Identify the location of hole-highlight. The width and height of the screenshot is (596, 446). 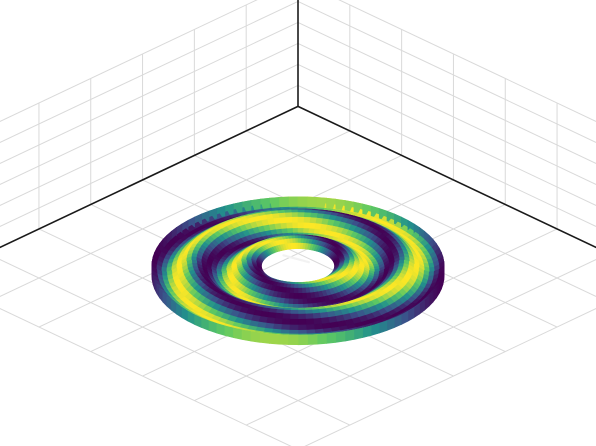
(296, 259).